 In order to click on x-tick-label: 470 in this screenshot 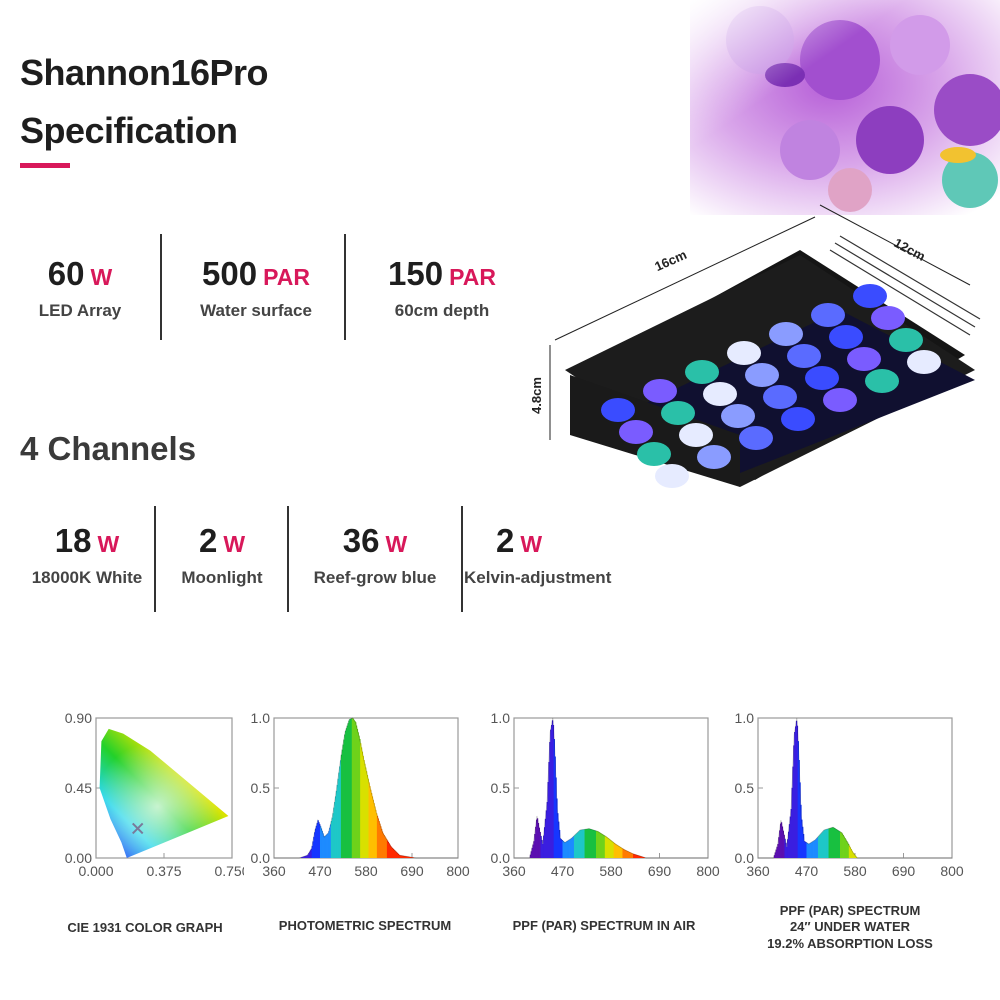, I will do `click(320, 871)`.